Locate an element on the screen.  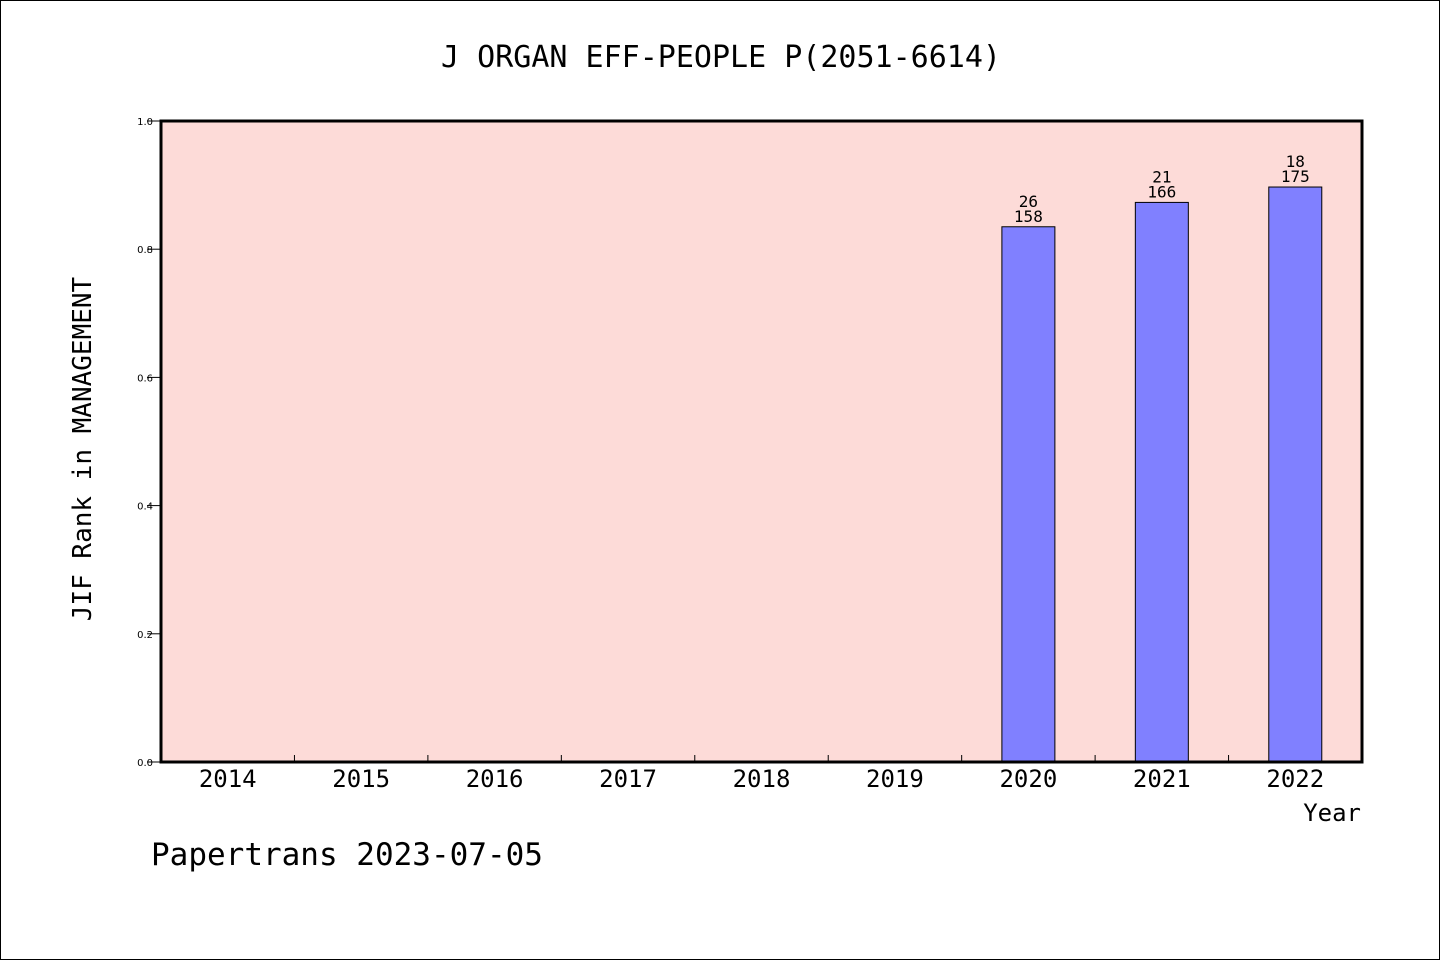
y-axis: 0.0 0.2 0.4 0.6 0.8 1.0 is located at coordinates (149, 443).